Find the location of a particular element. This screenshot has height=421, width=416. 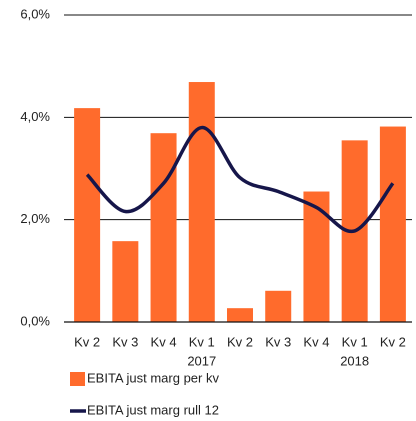

legend-swatch is located at coordinates (77, 379).